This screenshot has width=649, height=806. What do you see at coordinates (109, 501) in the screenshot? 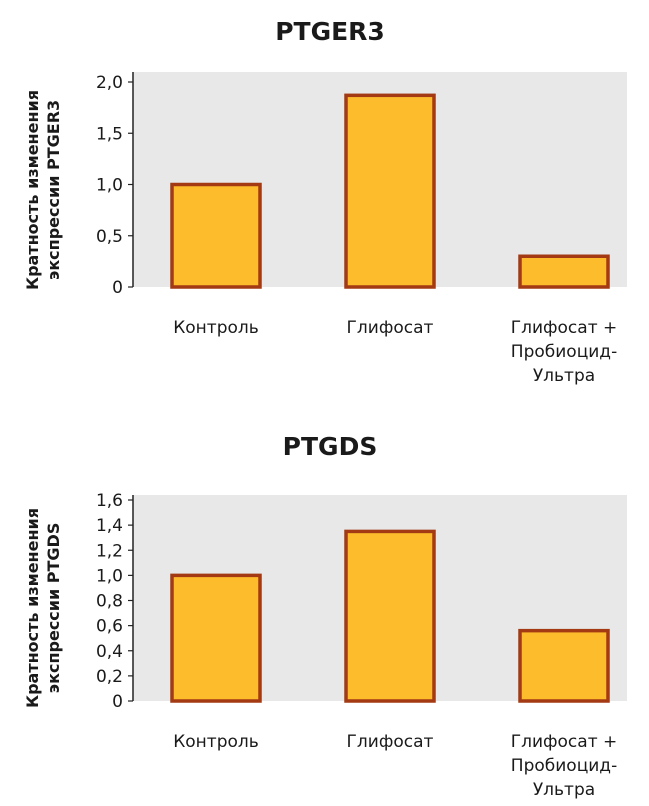
I see `chart-1-y-tick-label: 1,6` at bounding box center [109, 501].